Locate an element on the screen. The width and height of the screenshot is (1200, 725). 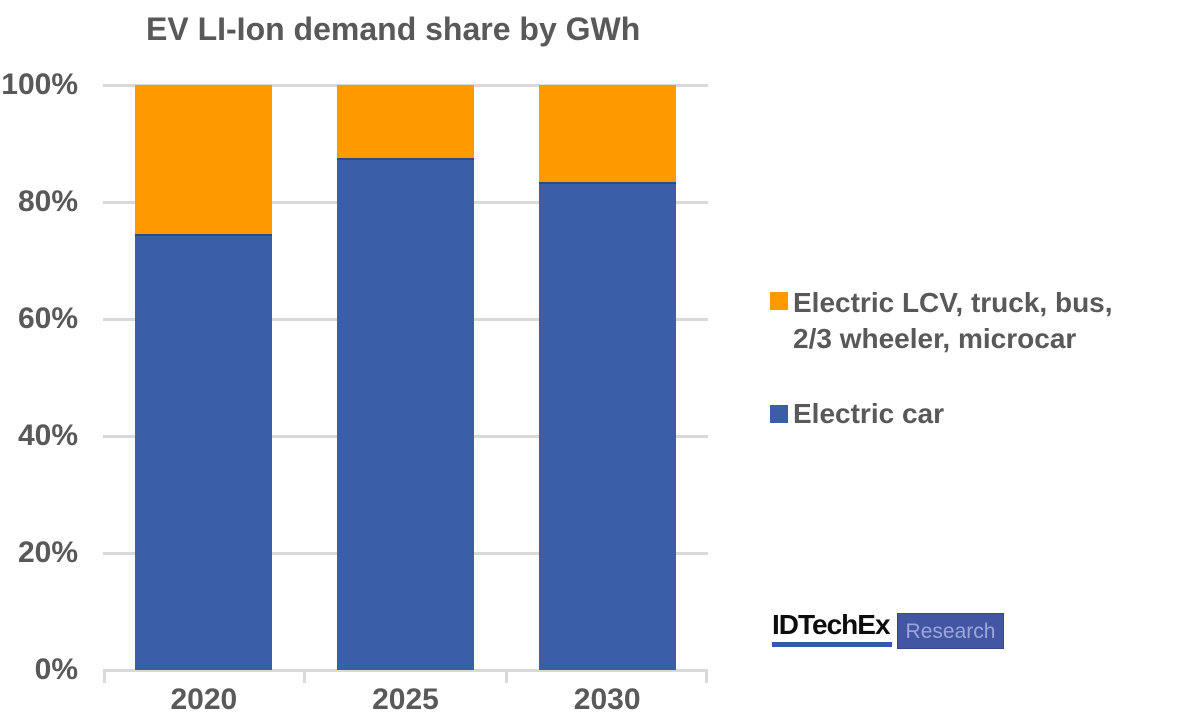
y-axis-label: 40% is located at coordinates (47, 435).